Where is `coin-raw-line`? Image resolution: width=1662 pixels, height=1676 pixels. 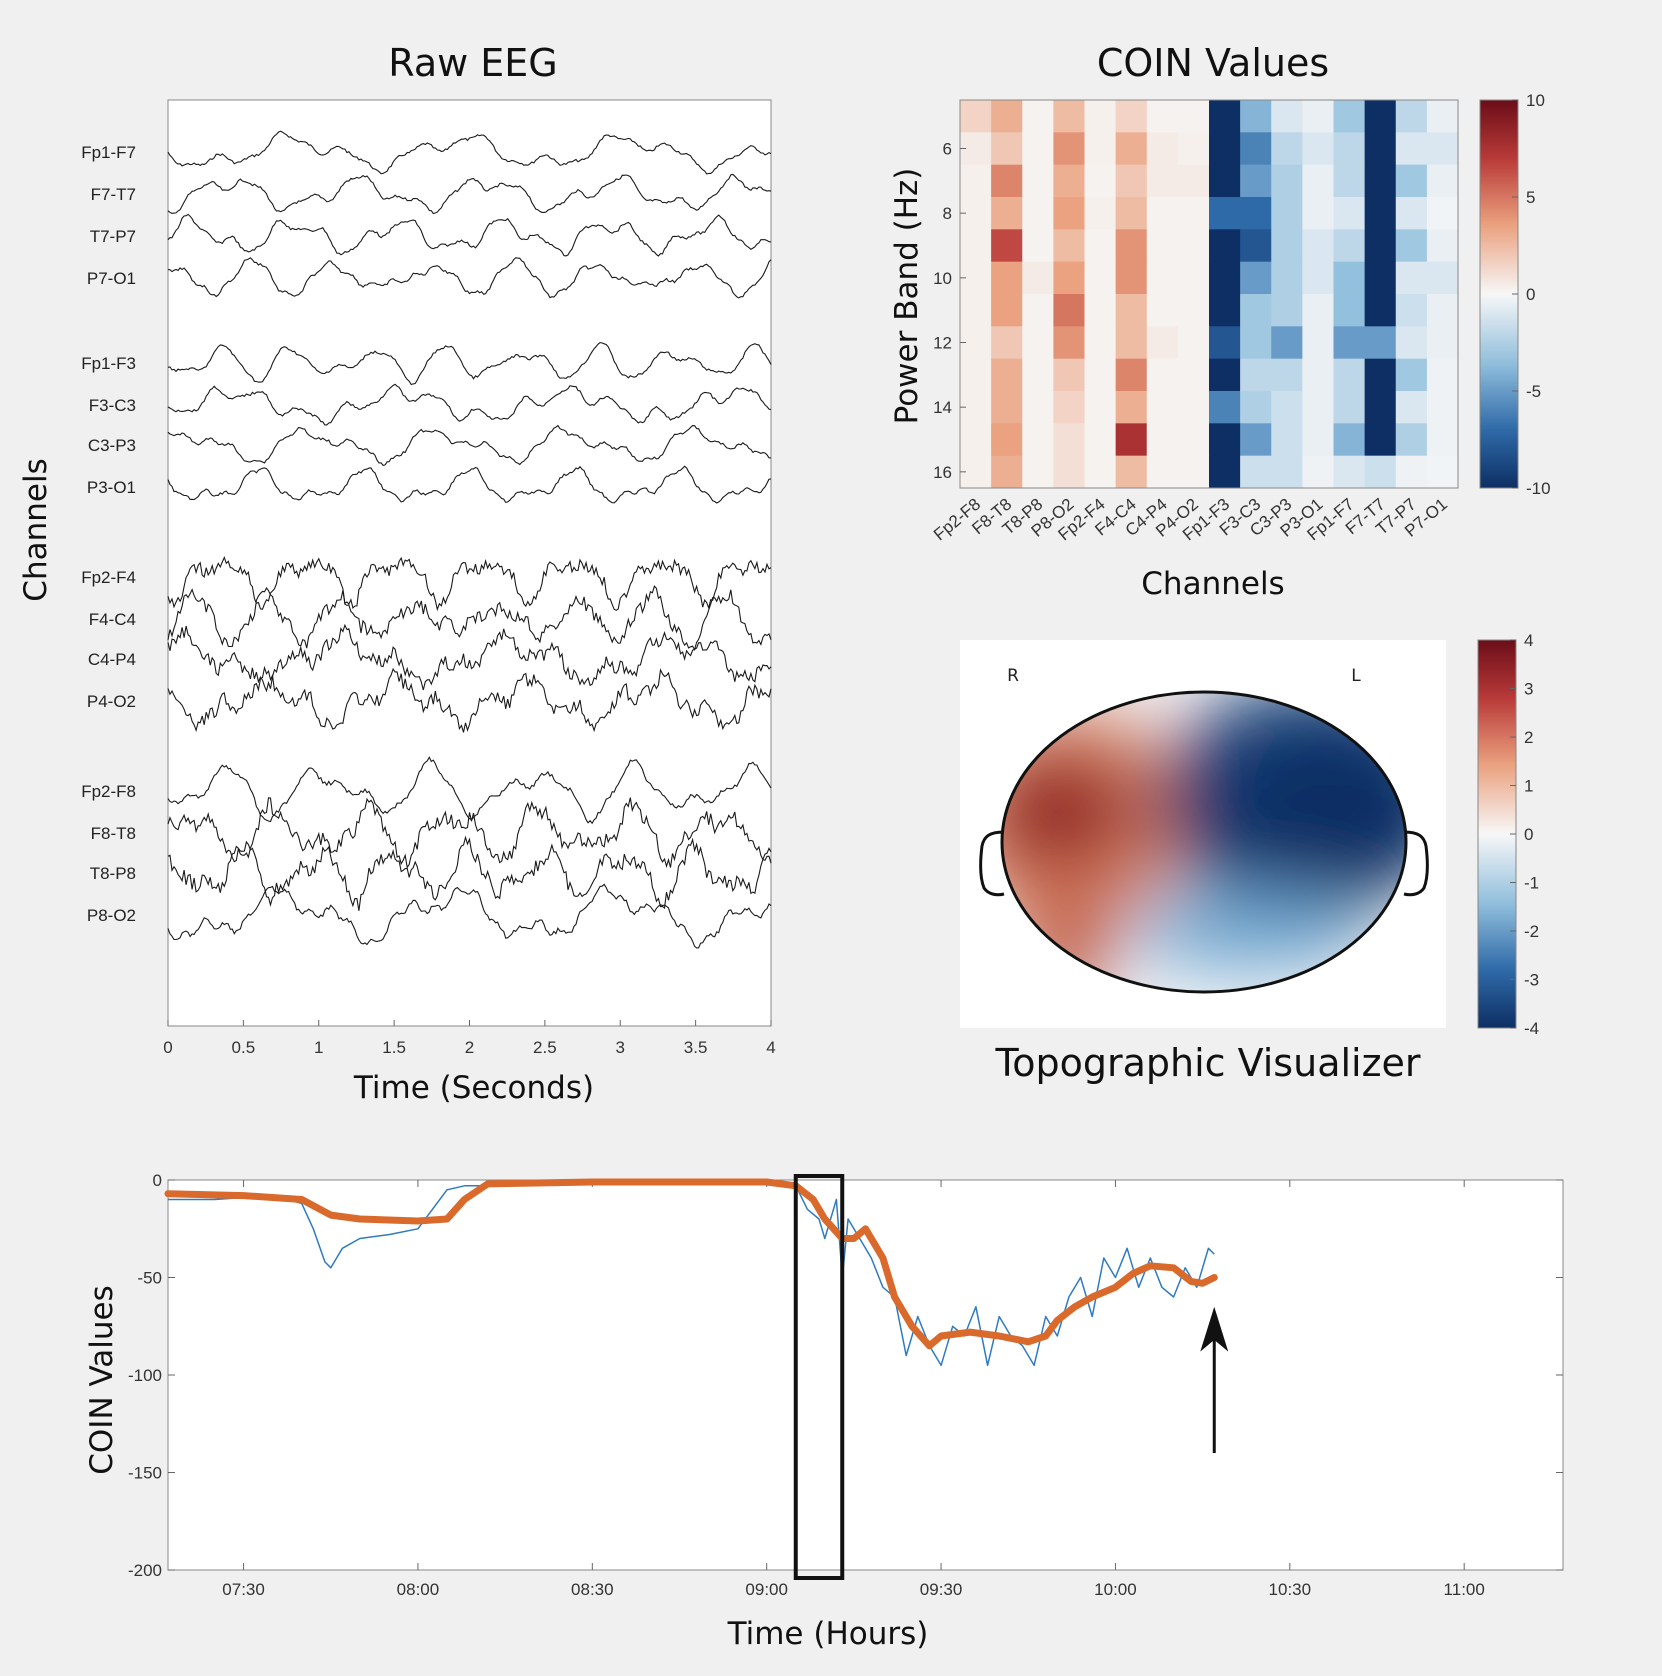 coin-raw-line is located at coordinates (691, 1275).